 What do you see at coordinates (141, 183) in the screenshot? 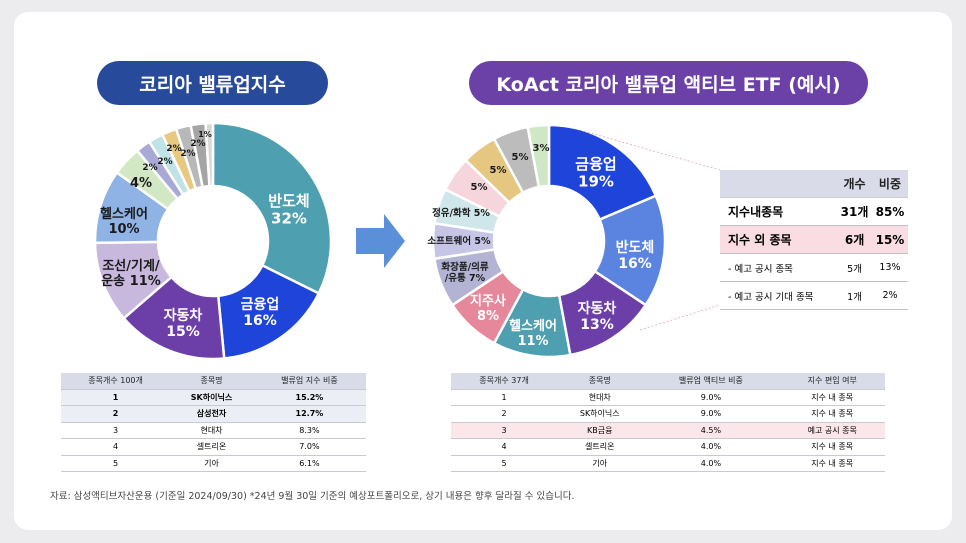
I see `chart1-label-small: 4%` at bounding box center [141, 183].